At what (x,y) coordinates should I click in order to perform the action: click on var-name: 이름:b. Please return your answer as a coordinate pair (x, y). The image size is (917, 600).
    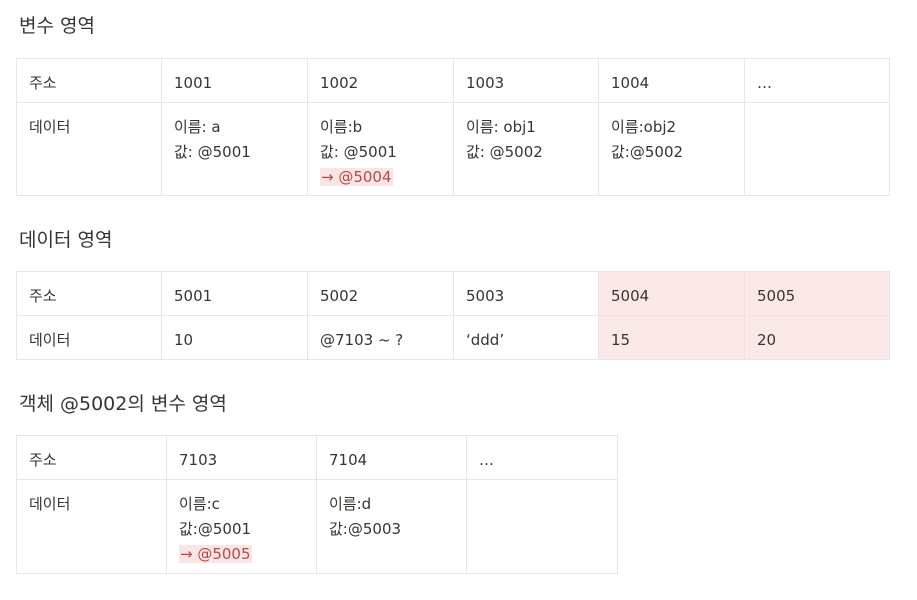
    Looking at the image, I should click on (341, 127).